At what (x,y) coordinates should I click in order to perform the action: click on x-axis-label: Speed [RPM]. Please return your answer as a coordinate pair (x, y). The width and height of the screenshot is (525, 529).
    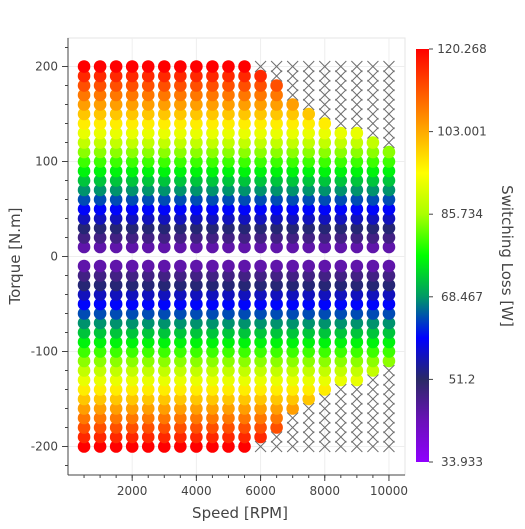
    Looking at the image, I should click on (240, 513).